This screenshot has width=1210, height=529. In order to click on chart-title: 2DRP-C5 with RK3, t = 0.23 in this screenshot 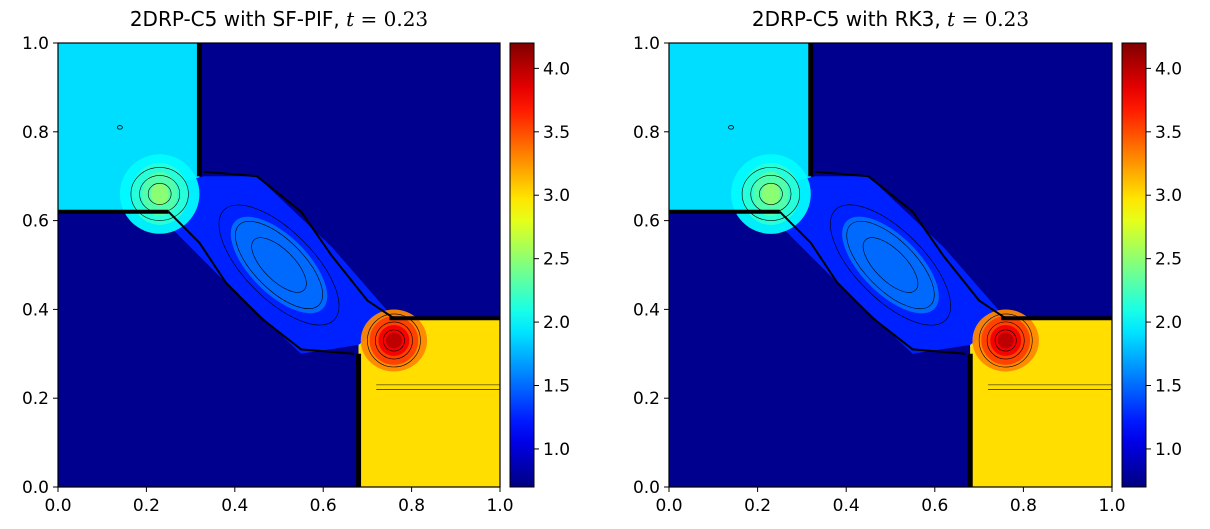, I will do `click(890, 19)`.